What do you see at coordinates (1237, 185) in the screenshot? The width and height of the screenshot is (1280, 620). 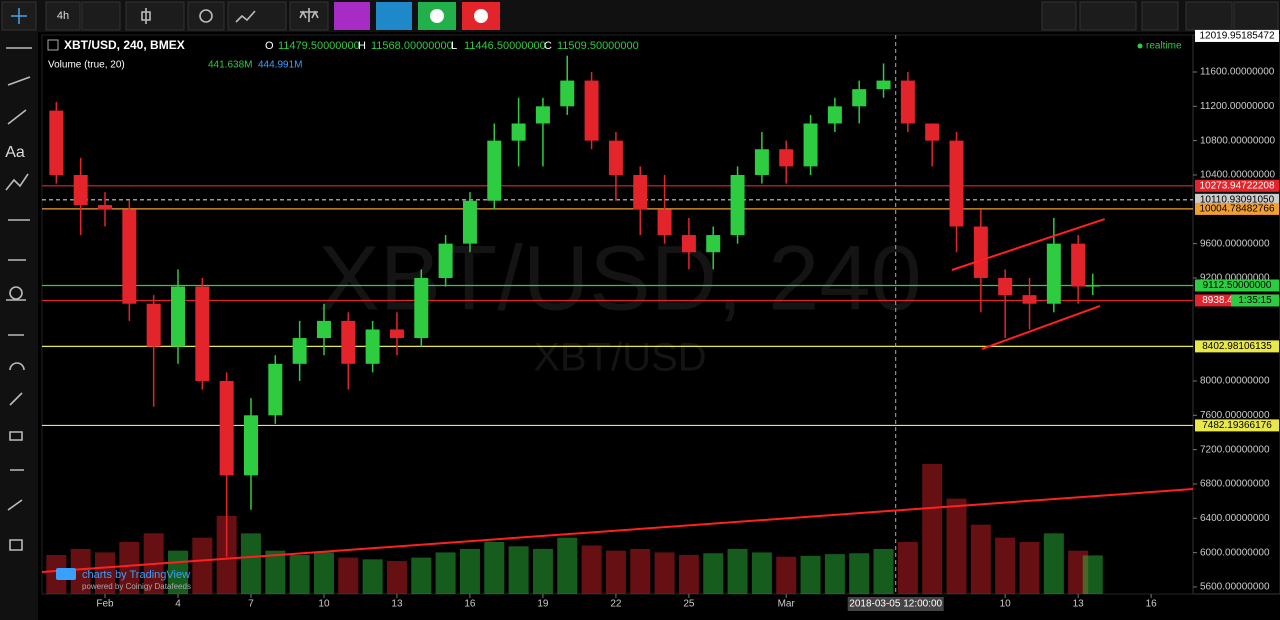 I see `price-level-label: 10273.94722208` at bounding box center [1237, 185].